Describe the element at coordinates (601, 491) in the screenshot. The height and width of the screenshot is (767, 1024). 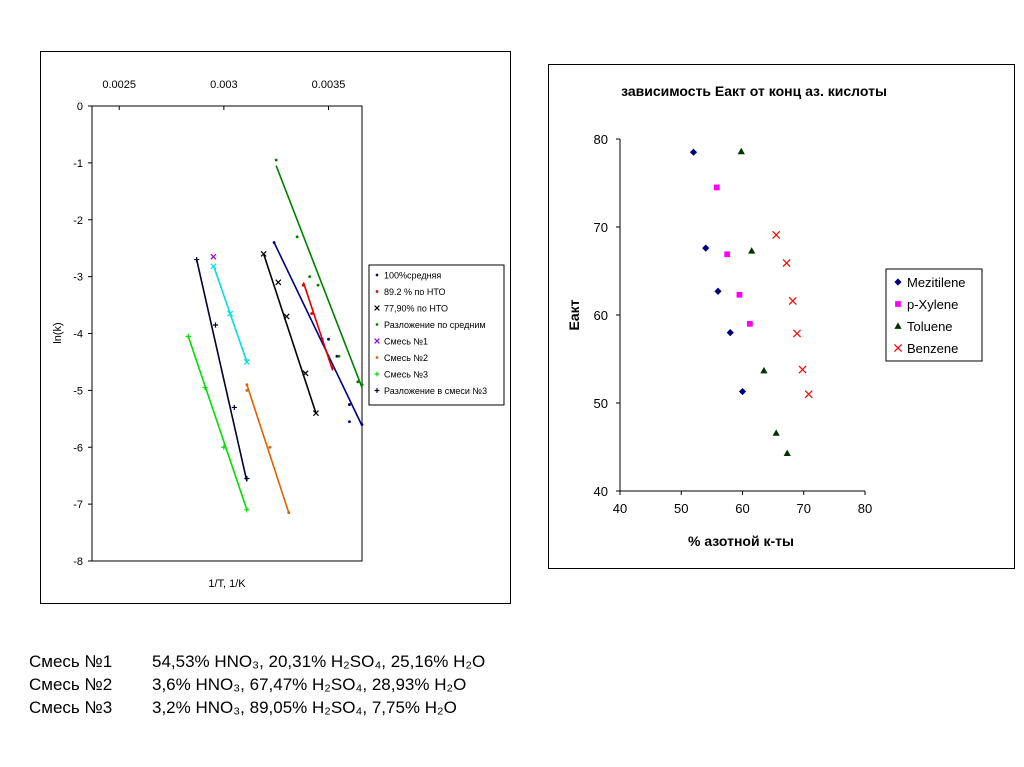
I see `y-tick-label: 40` at that location.